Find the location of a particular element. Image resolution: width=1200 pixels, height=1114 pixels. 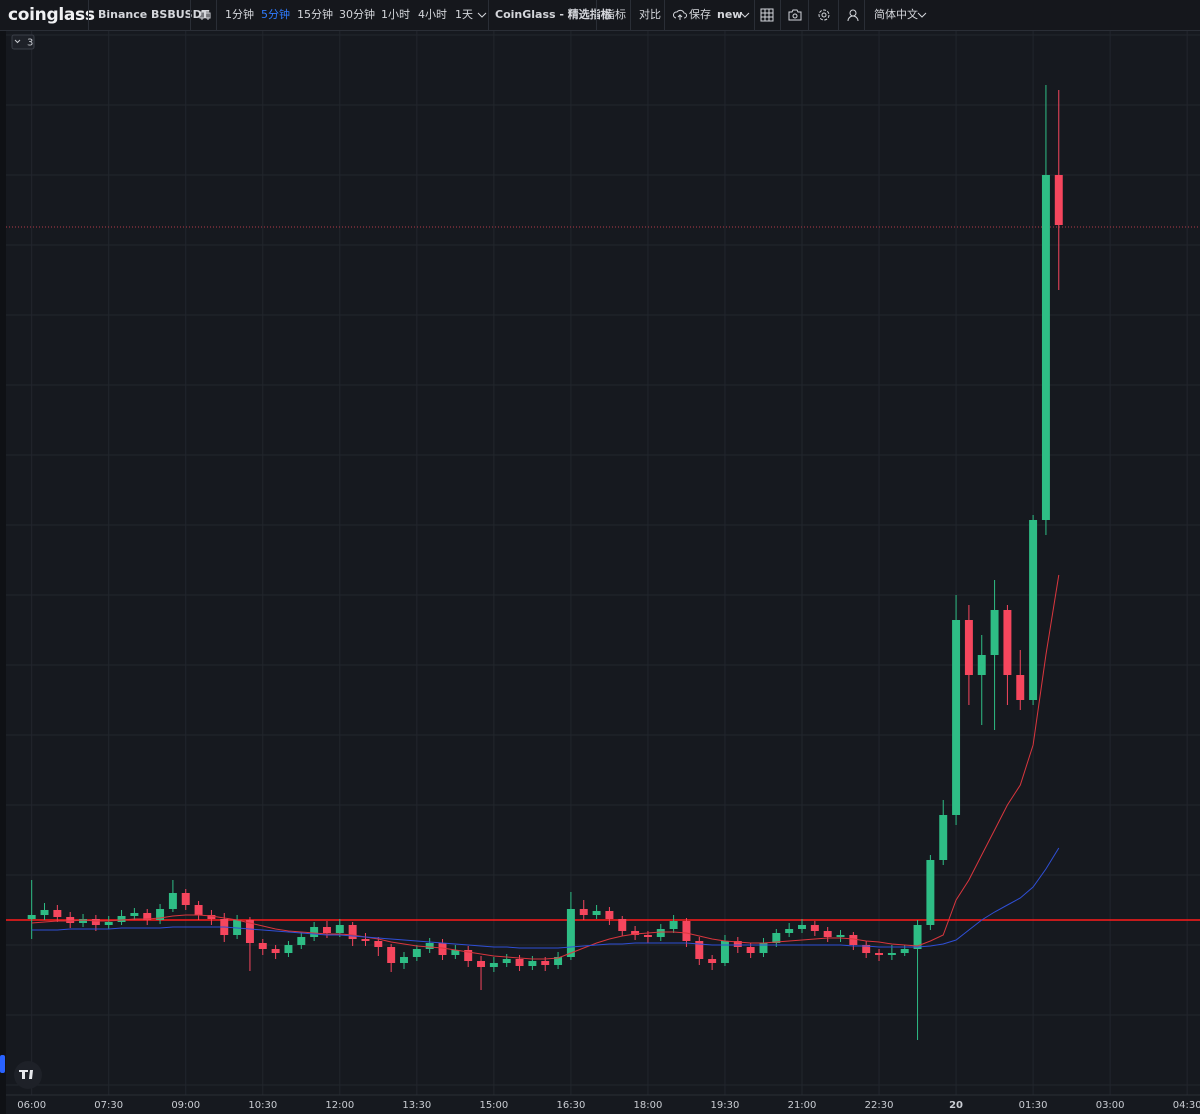

compare-button: 对比 is located at coordinates (650, 14).